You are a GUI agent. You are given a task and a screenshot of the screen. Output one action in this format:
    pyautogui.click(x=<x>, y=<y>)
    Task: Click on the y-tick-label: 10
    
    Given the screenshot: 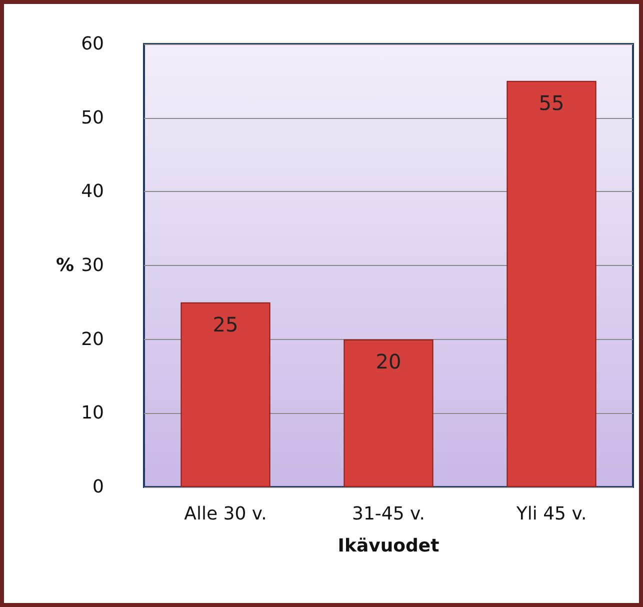 What is the action you would take?
    pyautogui.click(x=92, y=413)
    